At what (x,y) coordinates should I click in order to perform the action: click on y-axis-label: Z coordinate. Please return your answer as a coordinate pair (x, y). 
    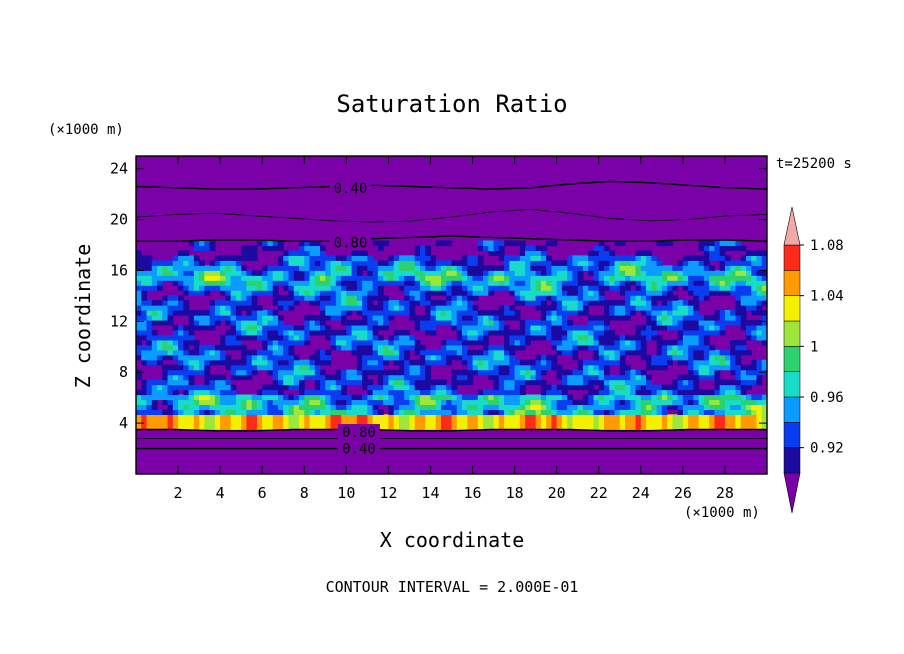
    Looking at the image, I should click on (83, 316).